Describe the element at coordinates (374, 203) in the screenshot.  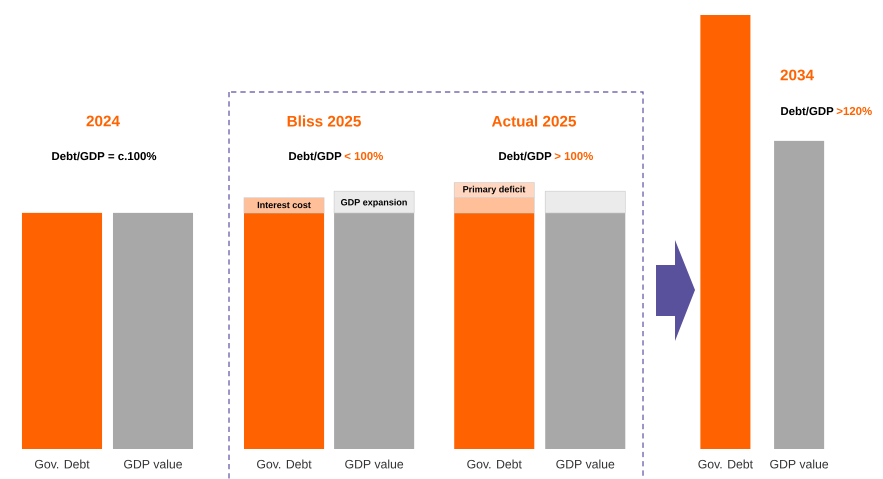
I see `annotation: GDP expansion` at that location.